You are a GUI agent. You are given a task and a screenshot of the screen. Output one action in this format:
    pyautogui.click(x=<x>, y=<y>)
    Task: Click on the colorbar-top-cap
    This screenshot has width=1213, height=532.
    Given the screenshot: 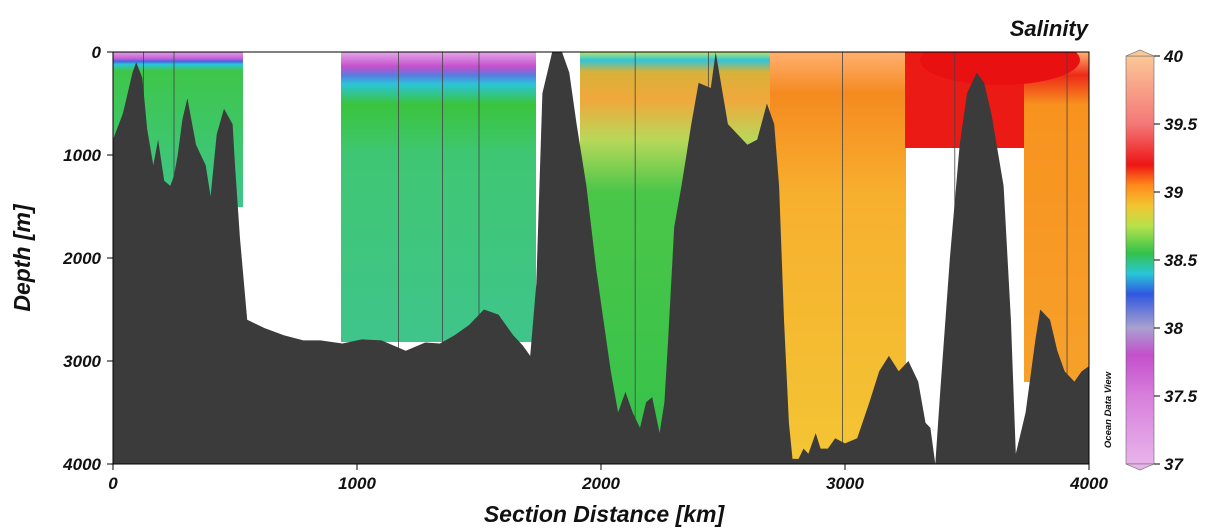 What is the action you would take?
    pyautogui.click(x=1140, y=53)
    